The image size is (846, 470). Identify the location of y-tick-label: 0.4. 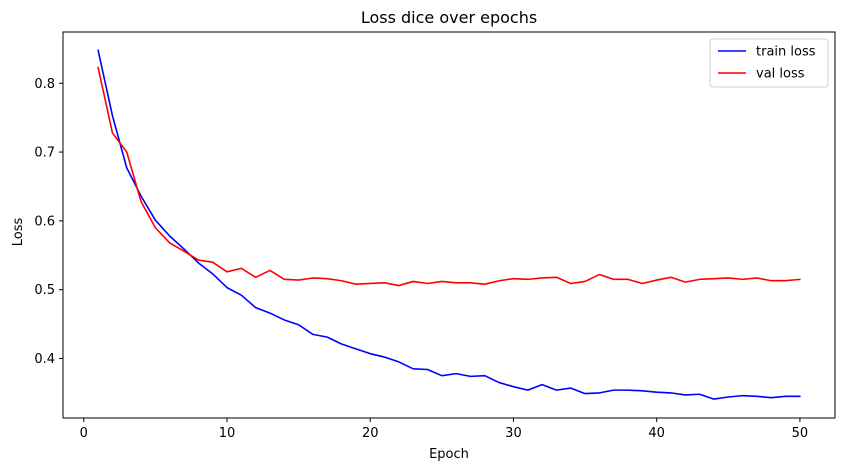
(44, 359).